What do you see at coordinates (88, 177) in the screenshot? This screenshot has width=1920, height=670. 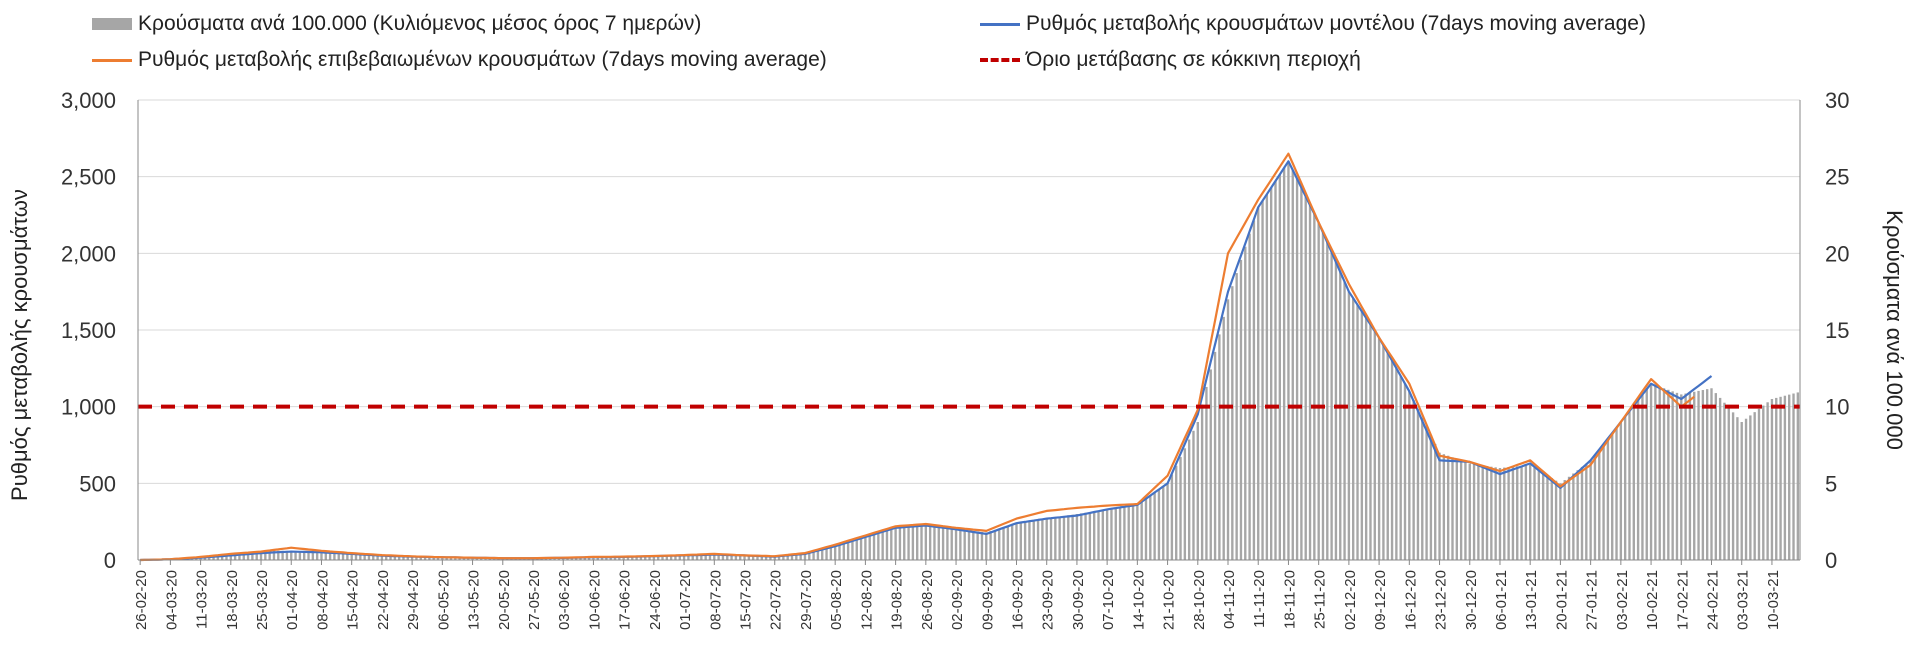 I see `left-tick-label: 2,500` at bounding box center [88, 177].